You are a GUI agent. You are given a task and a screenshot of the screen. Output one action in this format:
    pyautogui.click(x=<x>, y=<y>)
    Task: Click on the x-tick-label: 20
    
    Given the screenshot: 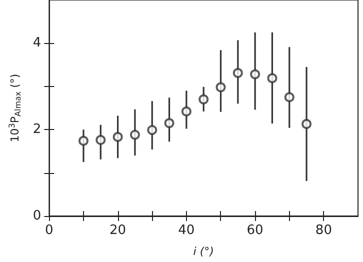 What is the action you would take?
    pyautogui.click(x=118, y=230)
    